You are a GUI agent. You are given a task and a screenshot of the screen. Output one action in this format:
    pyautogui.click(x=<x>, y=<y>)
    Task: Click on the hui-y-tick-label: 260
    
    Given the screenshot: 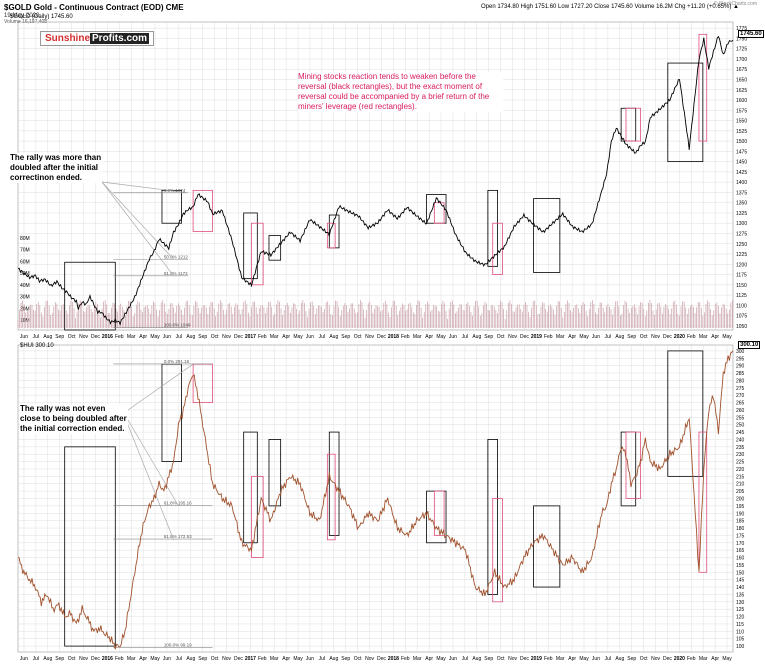 What is the action you would take?
    pyautogui.click(x=740, y=411)
    